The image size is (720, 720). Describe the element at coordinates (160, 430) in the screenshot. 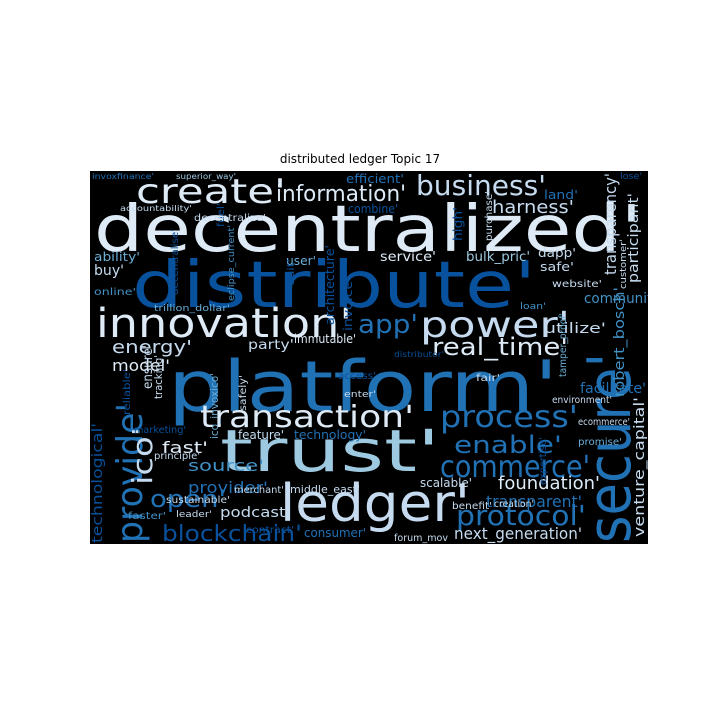

I see `word-marketing: marketing'` at that location.